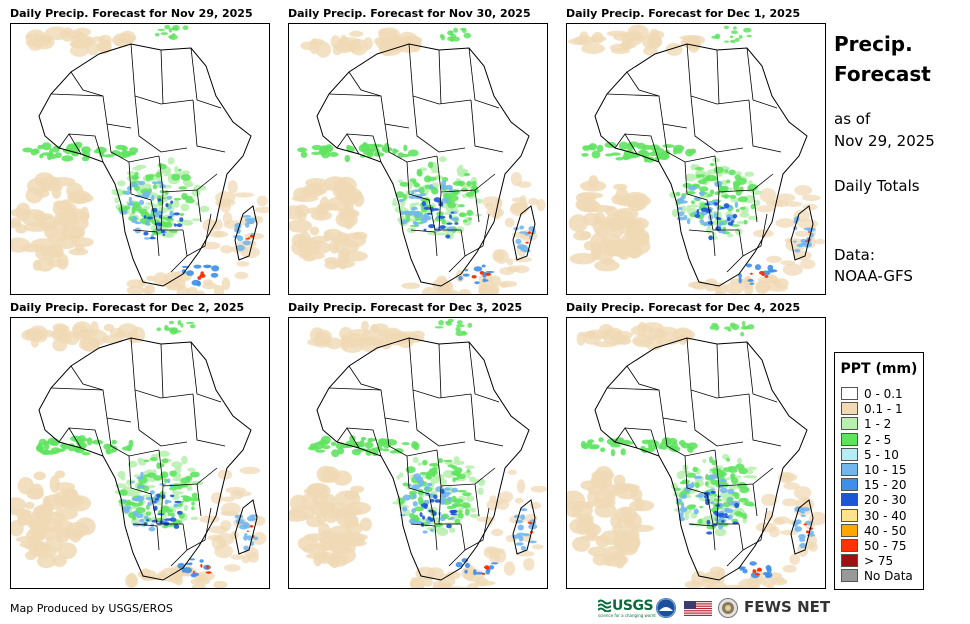 Image resolution: width=970 pixels, height=624 pixels. What do you see at coordinates (878, 439) in the screenshot?
I see `legend-label: 2 - 5` at bounding box center [878, 439].